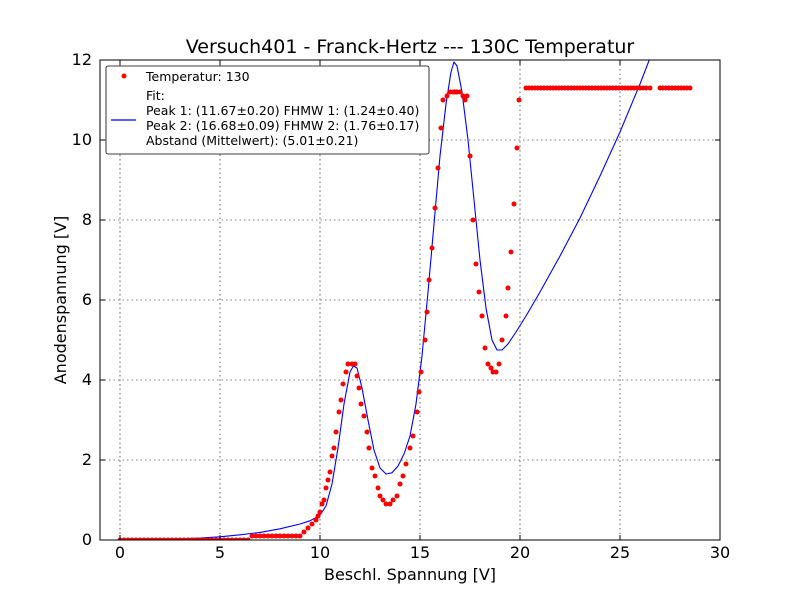 This screenshot has height=600, width=800. I want to click on y-tick-label: 0, so click(87, 539).